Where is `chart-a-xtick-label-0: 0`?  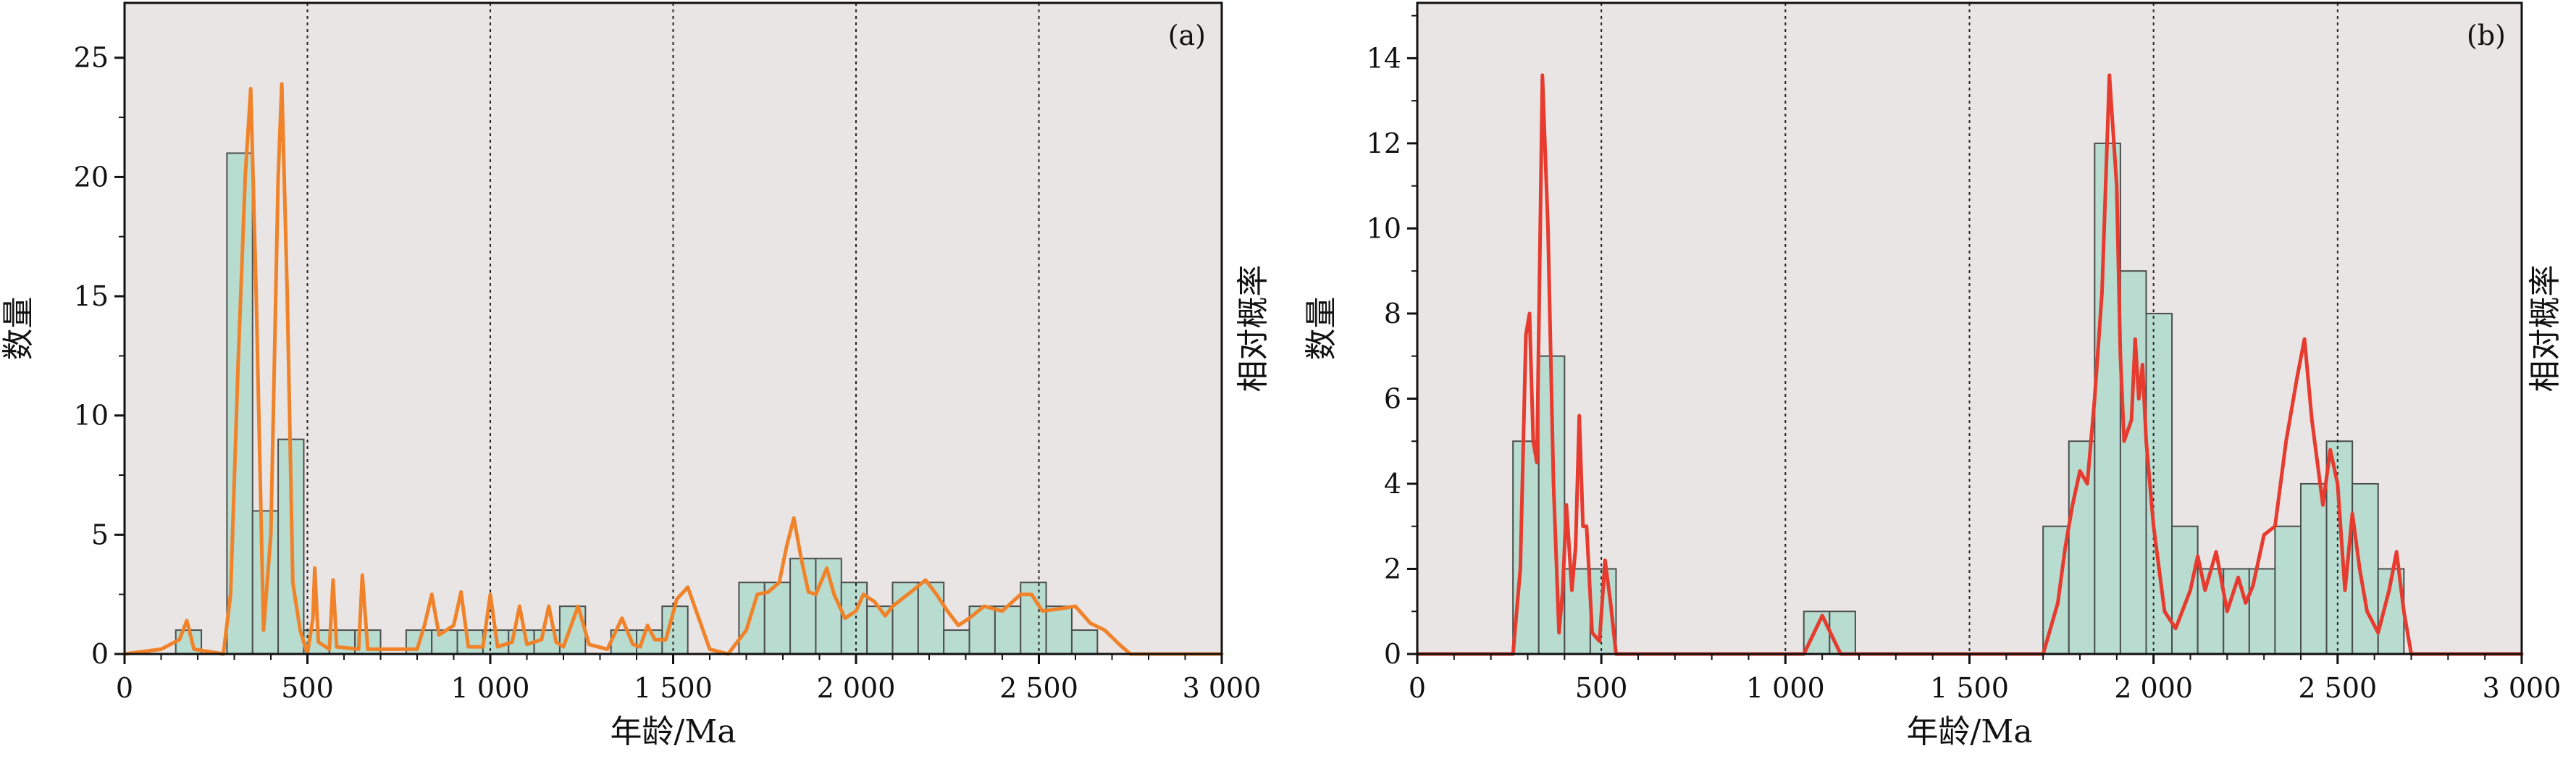
chart-a-xtick-label-0: 0 is located at coordinates (124, 688).